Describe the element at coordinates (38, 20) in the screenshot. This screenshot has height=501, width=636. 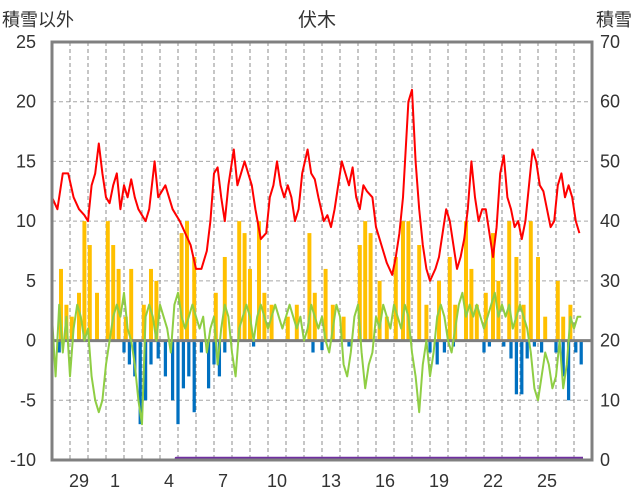
I see `left-axis-title: 積雪以外` at that location.